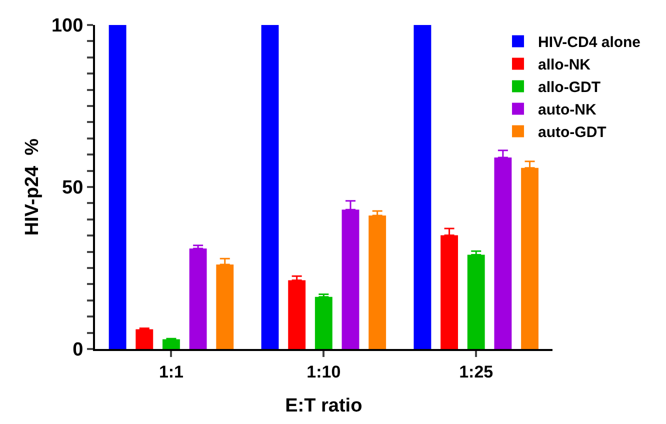  What do you see at coordinates (567, 110) in the screenshot?
I see `legend-label: auto-NK` at bounding box center [567, 110].